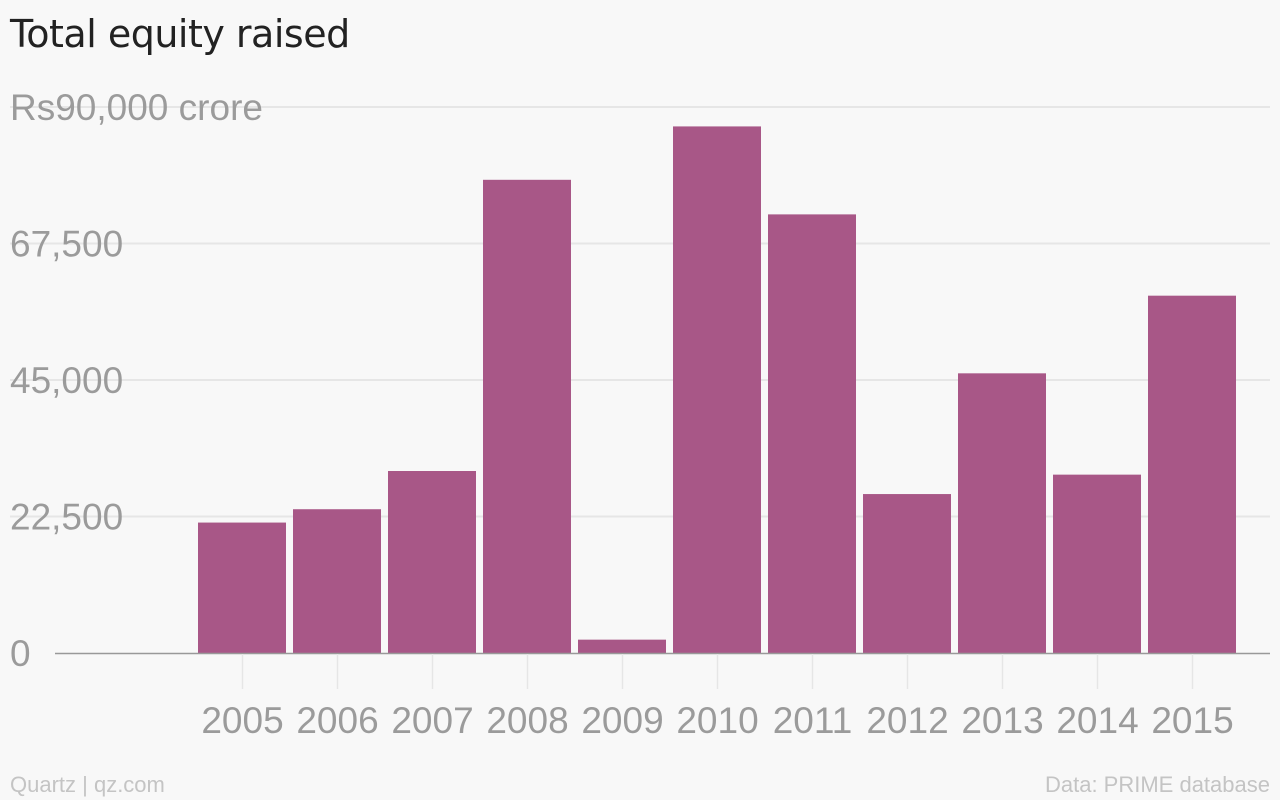 The height and width of the screenshot is (800, 1280). I want to click on bar-2011, so click(812, 433).